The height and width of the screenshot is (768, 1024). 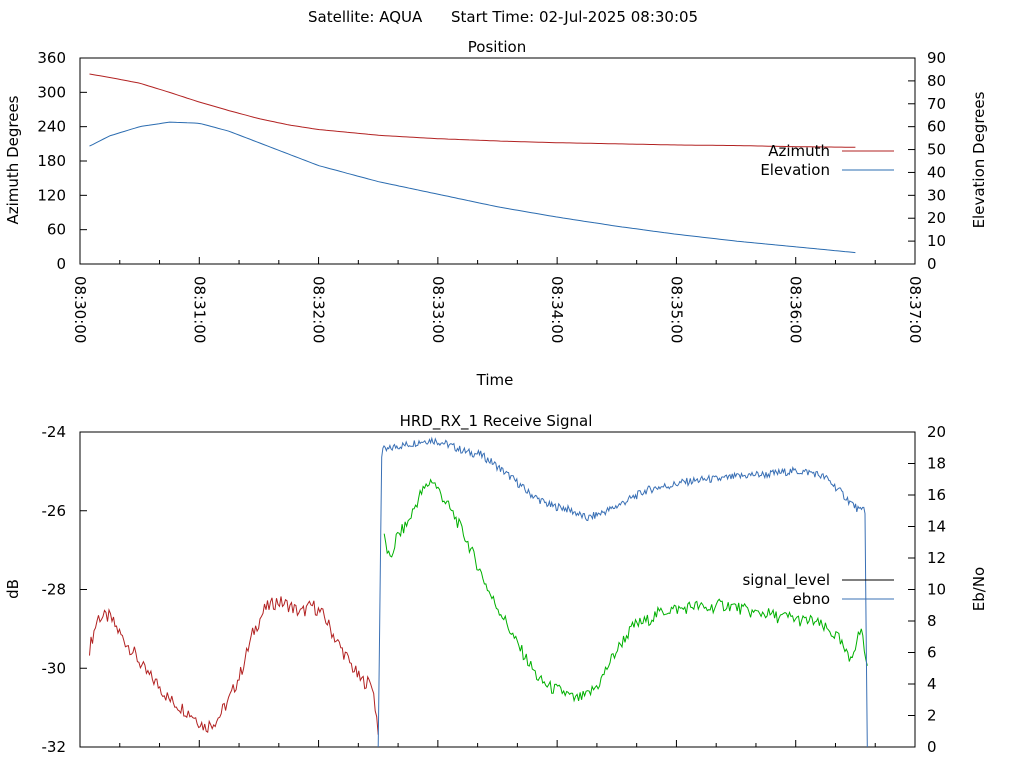 I want to click on position-y-tick-label: 240, so click(x=51, y=127).